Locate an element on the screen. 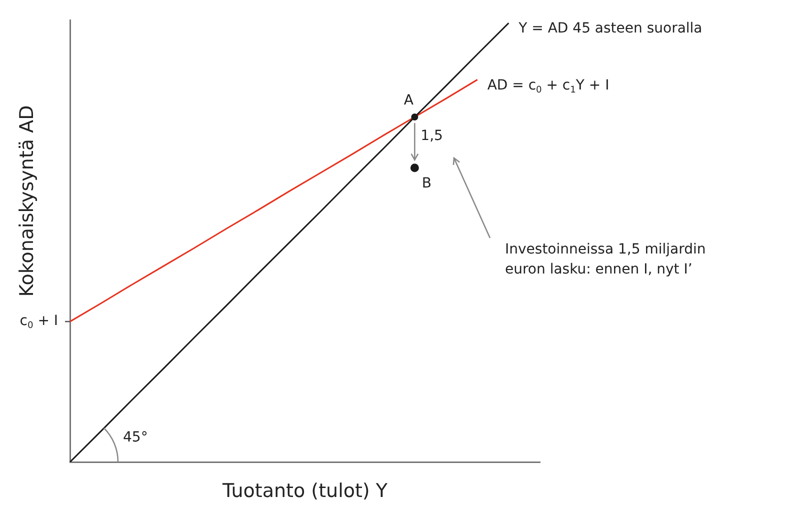 This screenshot has width=810, height=508. annotation: 1,5 is located at coordinates (431, 136).